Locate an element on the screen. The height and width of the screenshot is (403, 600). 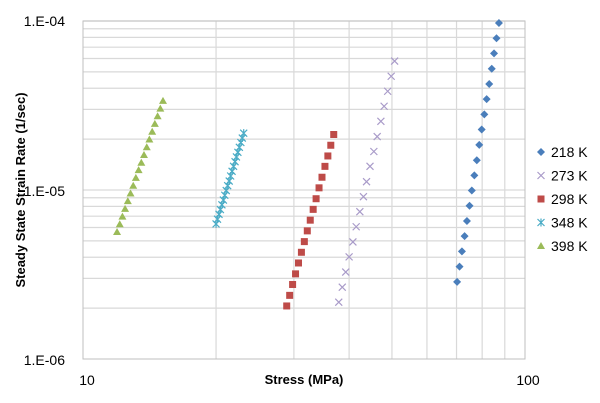
legend-label: 273 K is located at coordinates (569, 176).